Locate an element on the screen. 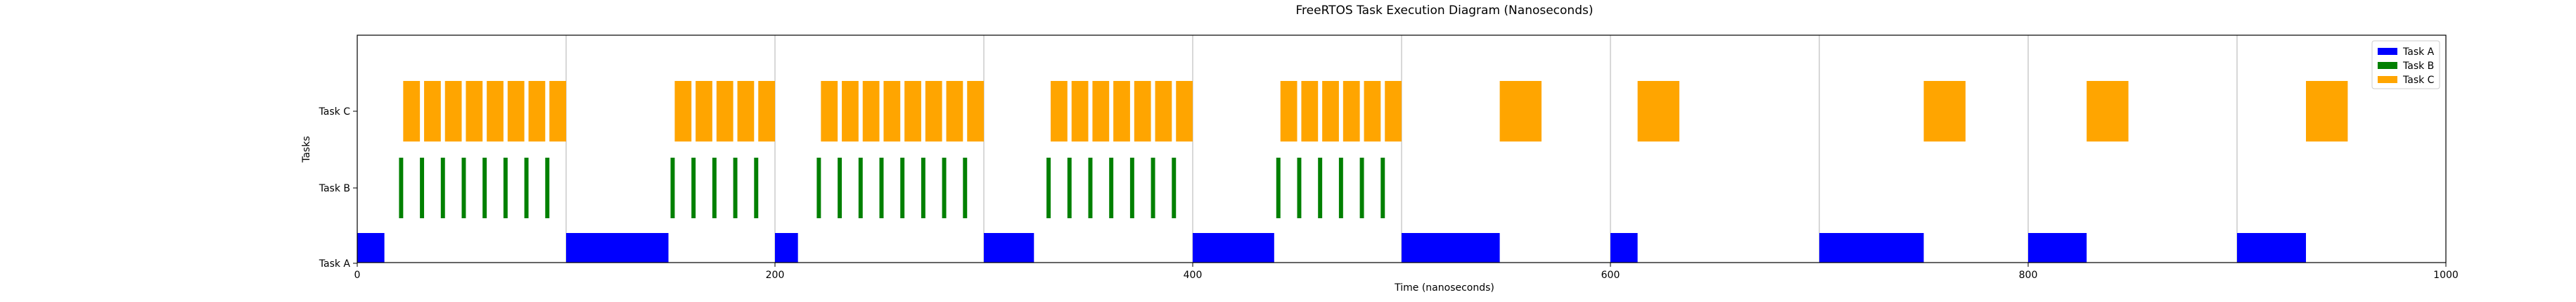  legend: Task A Task B Task C is located at coordinates (2405, 64).